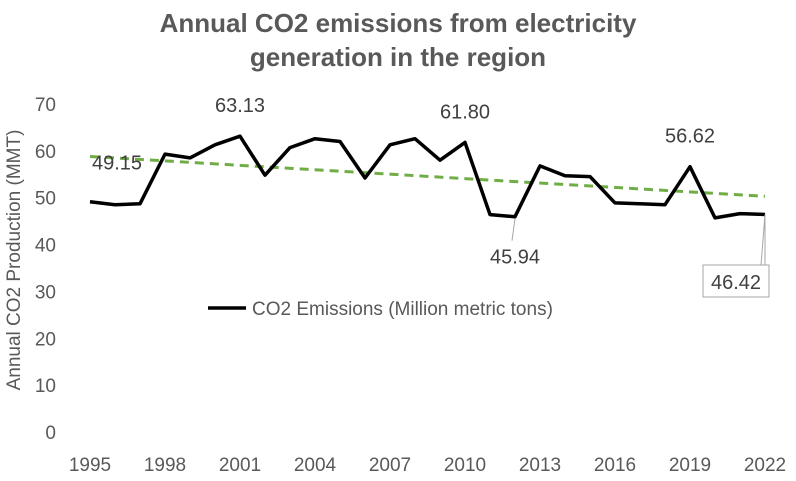 Image resolution: width=796 pixels, height=481 pixels. I want to click on legend: CO2 Emissions (Million metric tons), so click(380, 309).